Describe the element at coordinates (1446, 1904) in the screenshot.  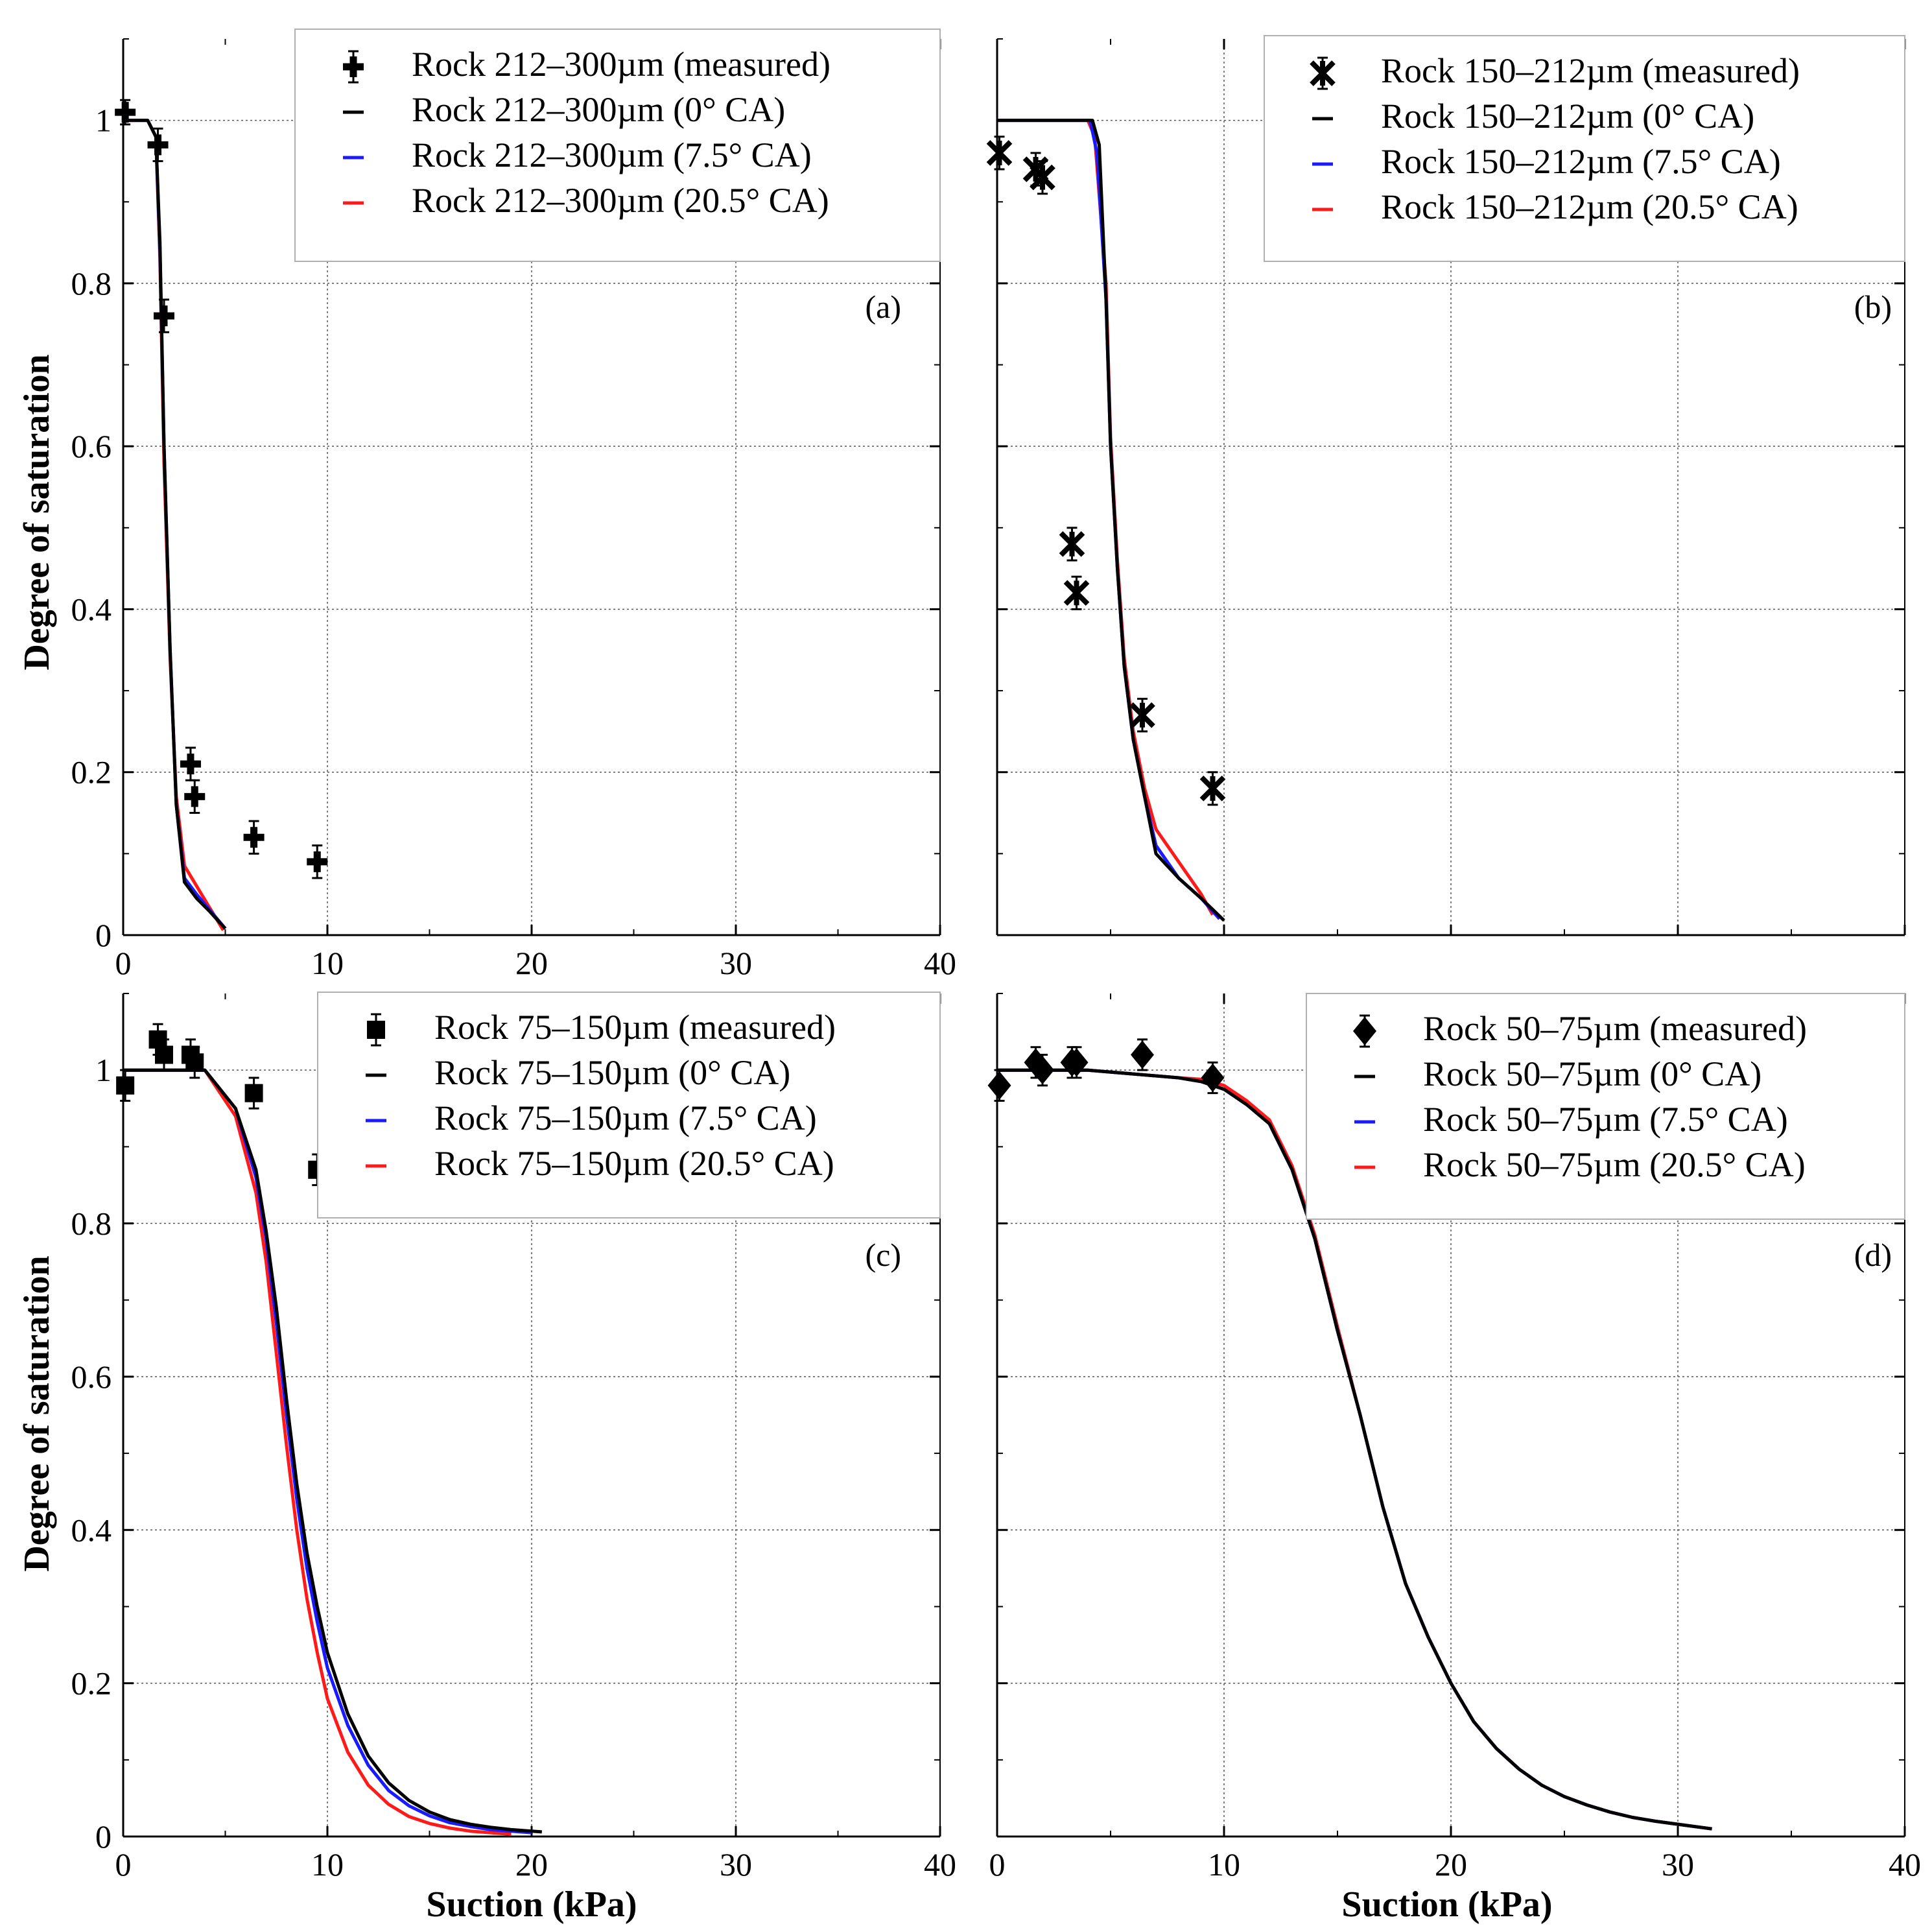
I see `x-axis-label-right: Suction (kPa)` at that location.